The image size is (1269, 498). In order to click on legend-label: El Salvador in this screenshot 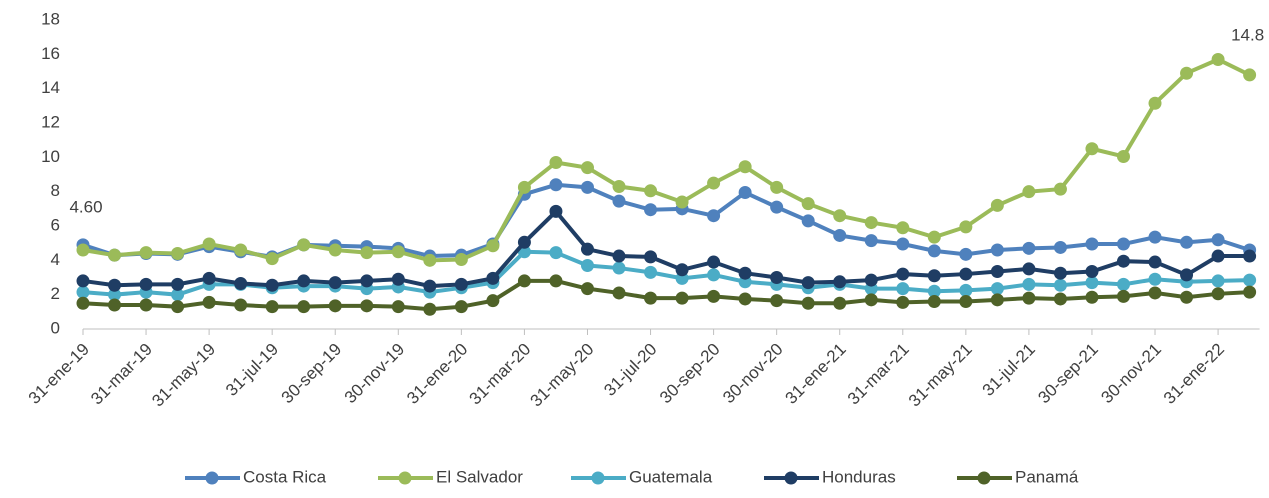, I will do `click(479, 476)`.